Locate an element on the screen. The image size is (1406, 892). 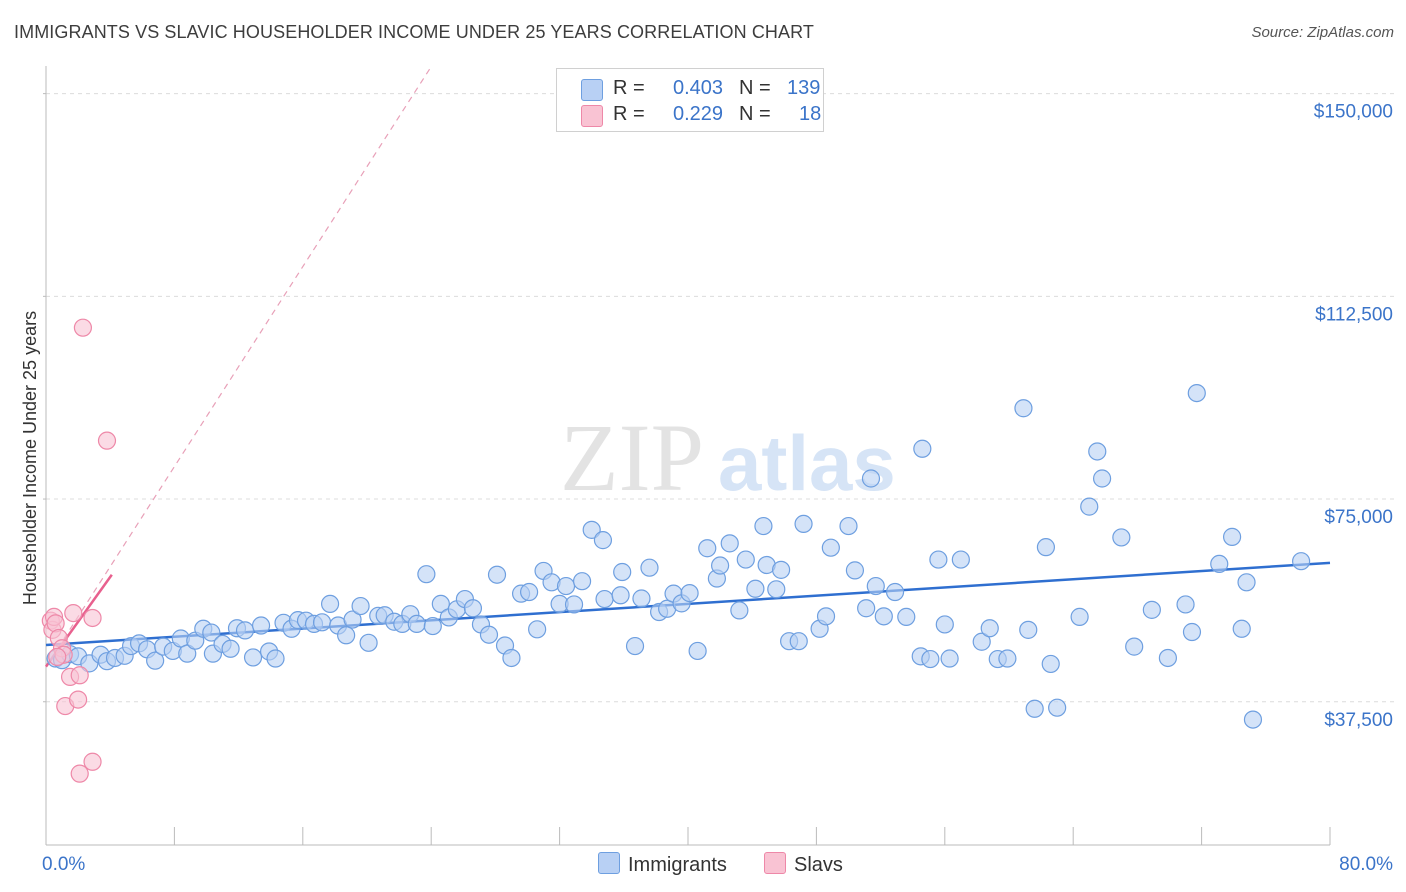
legend-r-label: R = is located at coordinates (629, 114).